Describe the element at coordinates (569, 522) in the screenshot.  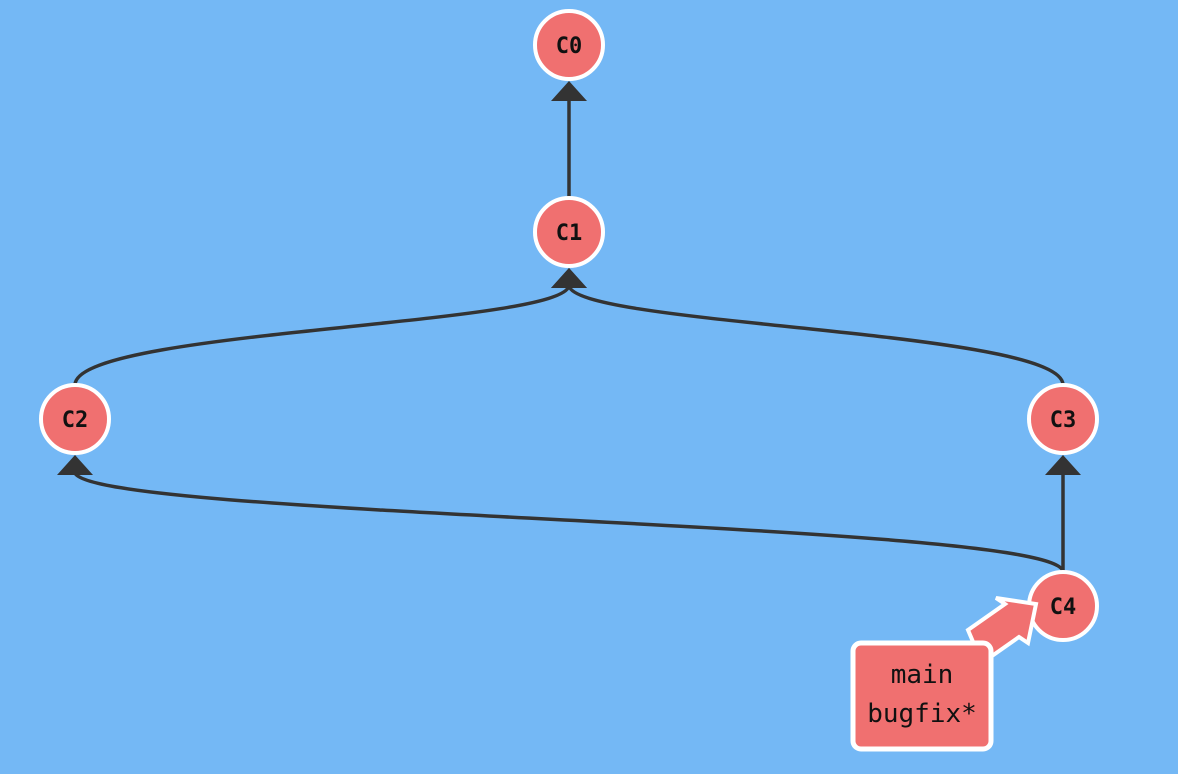
I see `edge-c4-to-c2` at that location.